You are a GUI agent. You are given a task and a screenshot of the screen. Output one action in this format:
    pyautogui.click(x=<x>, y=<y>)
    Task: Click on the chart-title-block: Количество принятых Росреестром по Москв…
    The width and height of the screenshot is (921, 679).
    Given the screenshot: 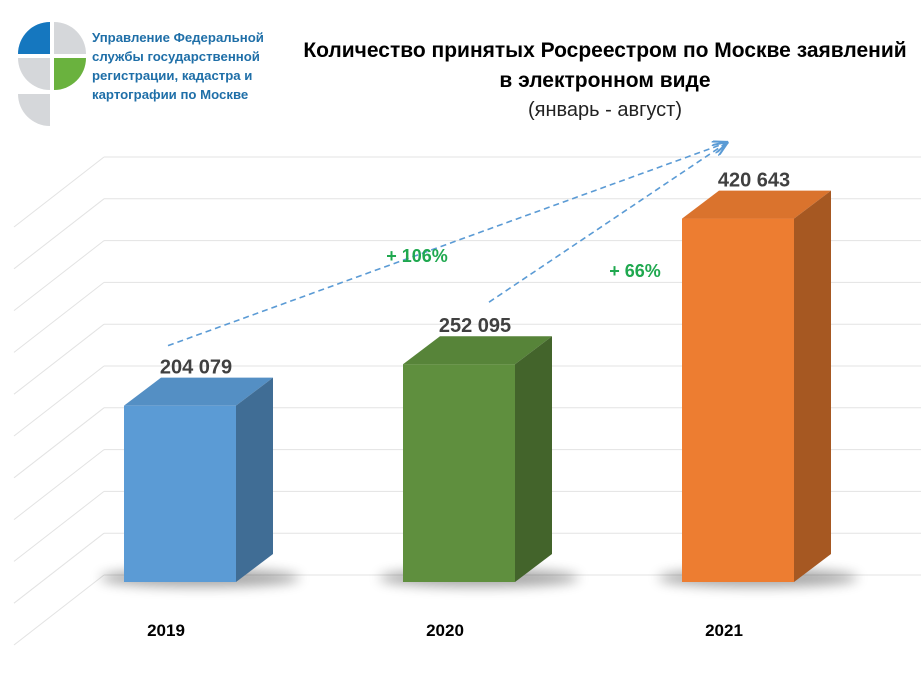 What is the action you would take?
    pyautogui.click(x=605, y=80)
    